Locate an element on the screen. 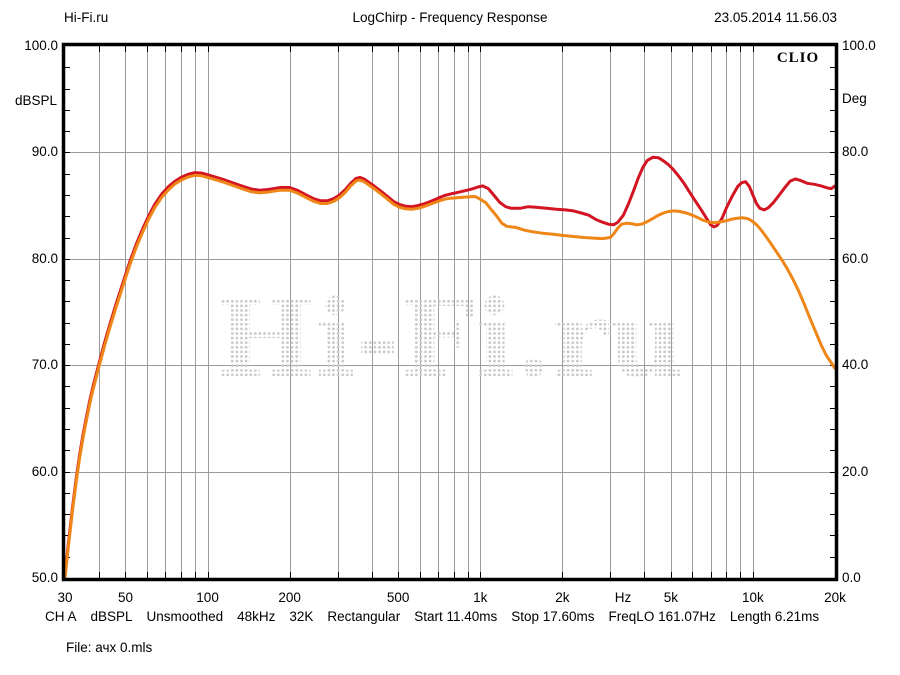 This screenshot has height=675, width=900. status-item: FreqLO 161.07Hz is located at coordinates (662, 616).